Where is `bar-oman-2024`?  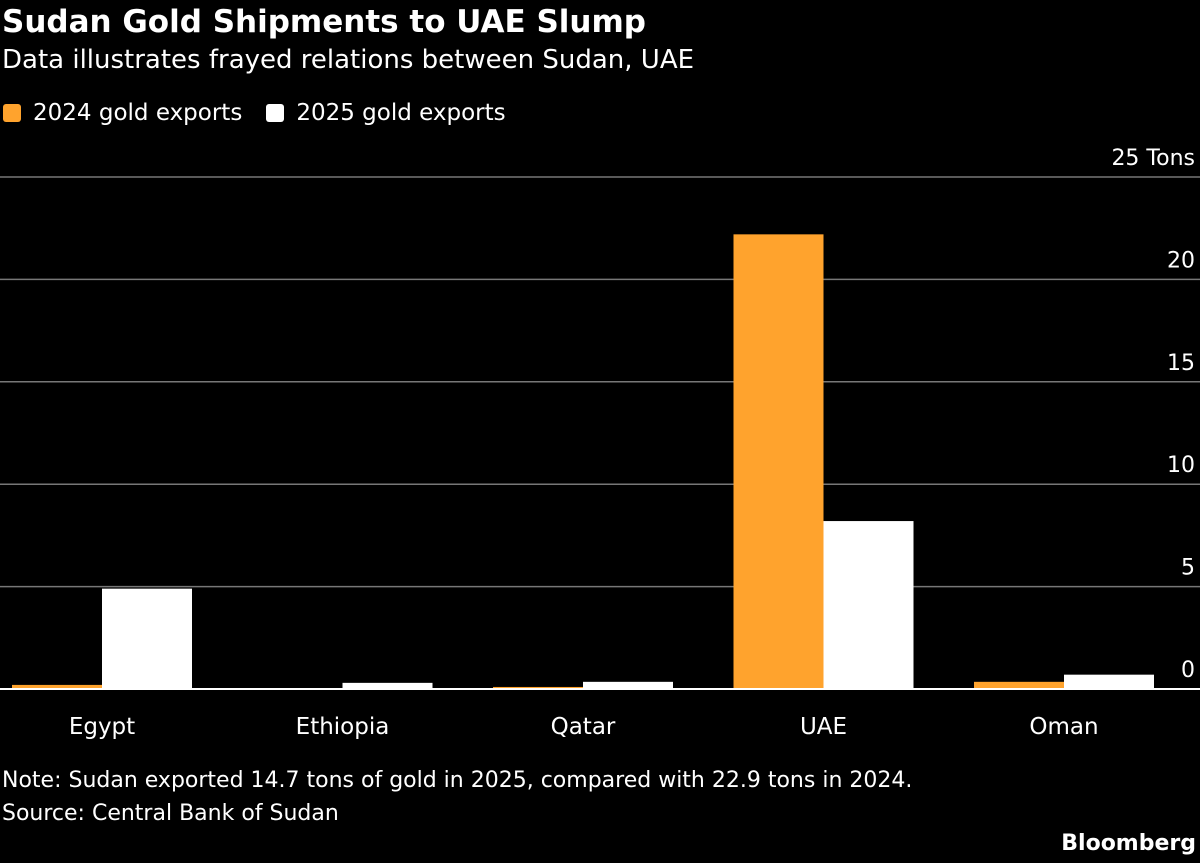 bar-oman-2024 is located at coordinates (1019, 685).